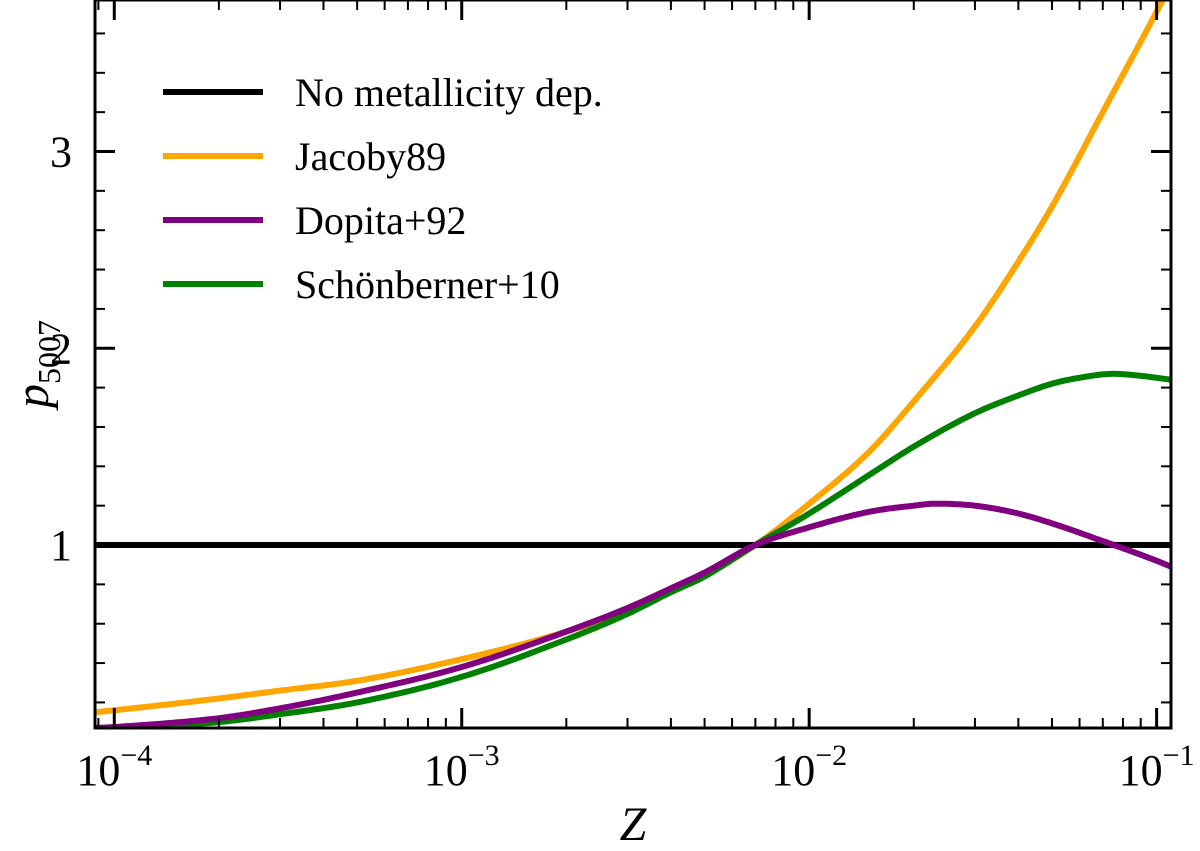 The width and height of the screenshot is (1200, 851). Describe the element at coordinates (61, 348) in the screenshot. I see `y-tick-label-1: 2` at that location.